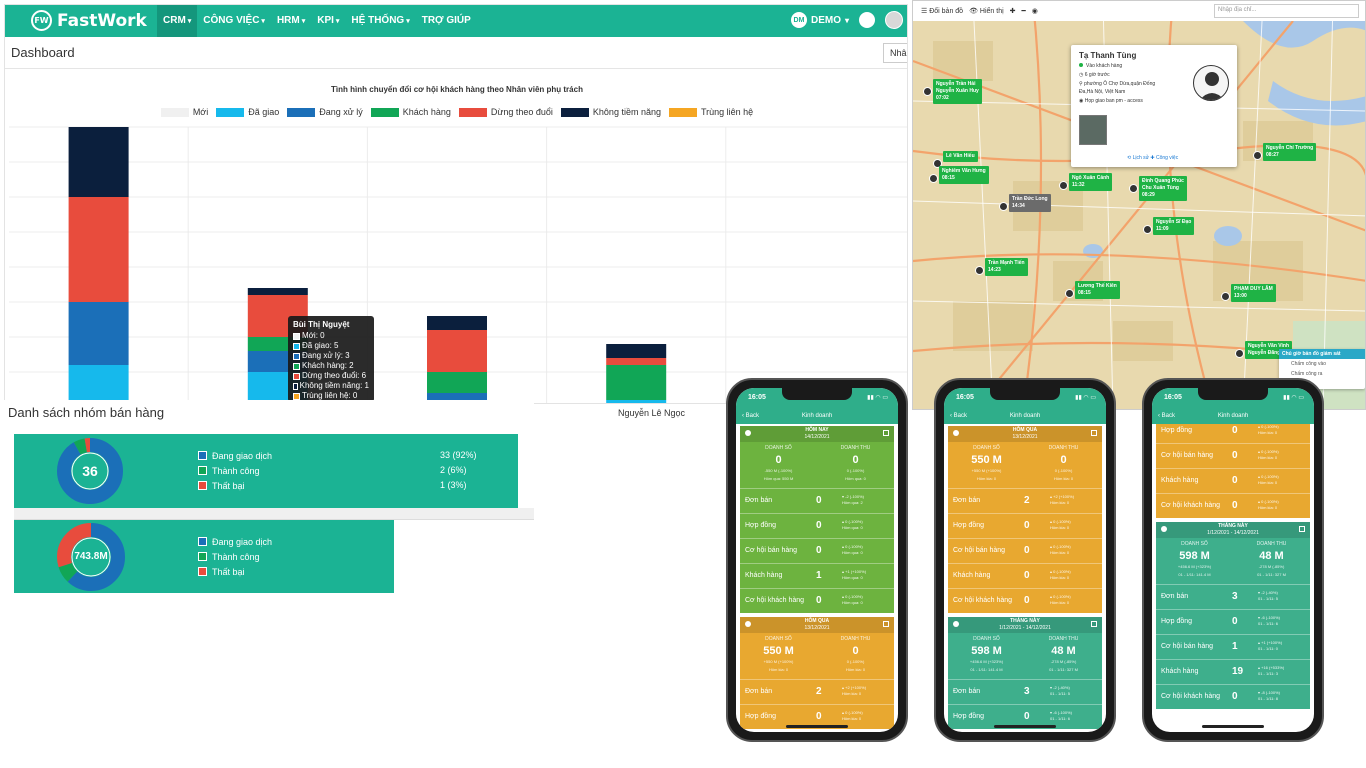 The width and height of the screenshot is (1366, 768). Describe the element at coordinates (942, 11) in the screenshot. I see `map-tool-button: ☰ Đổi bản đồ` at that location.